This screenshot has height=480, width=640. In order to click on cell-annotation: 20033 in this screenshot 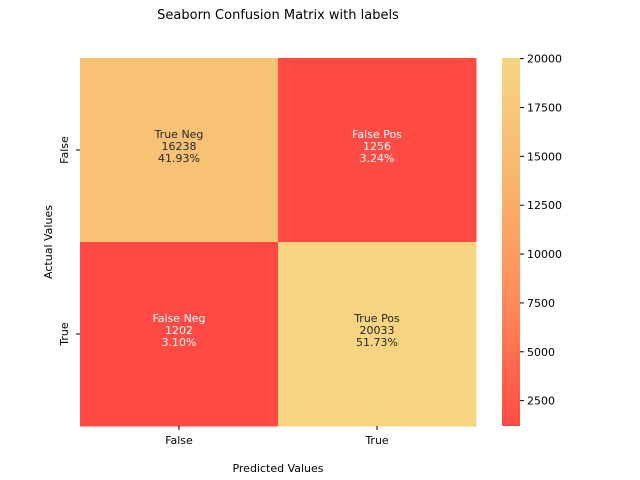, I will do `click(377, 330)`.